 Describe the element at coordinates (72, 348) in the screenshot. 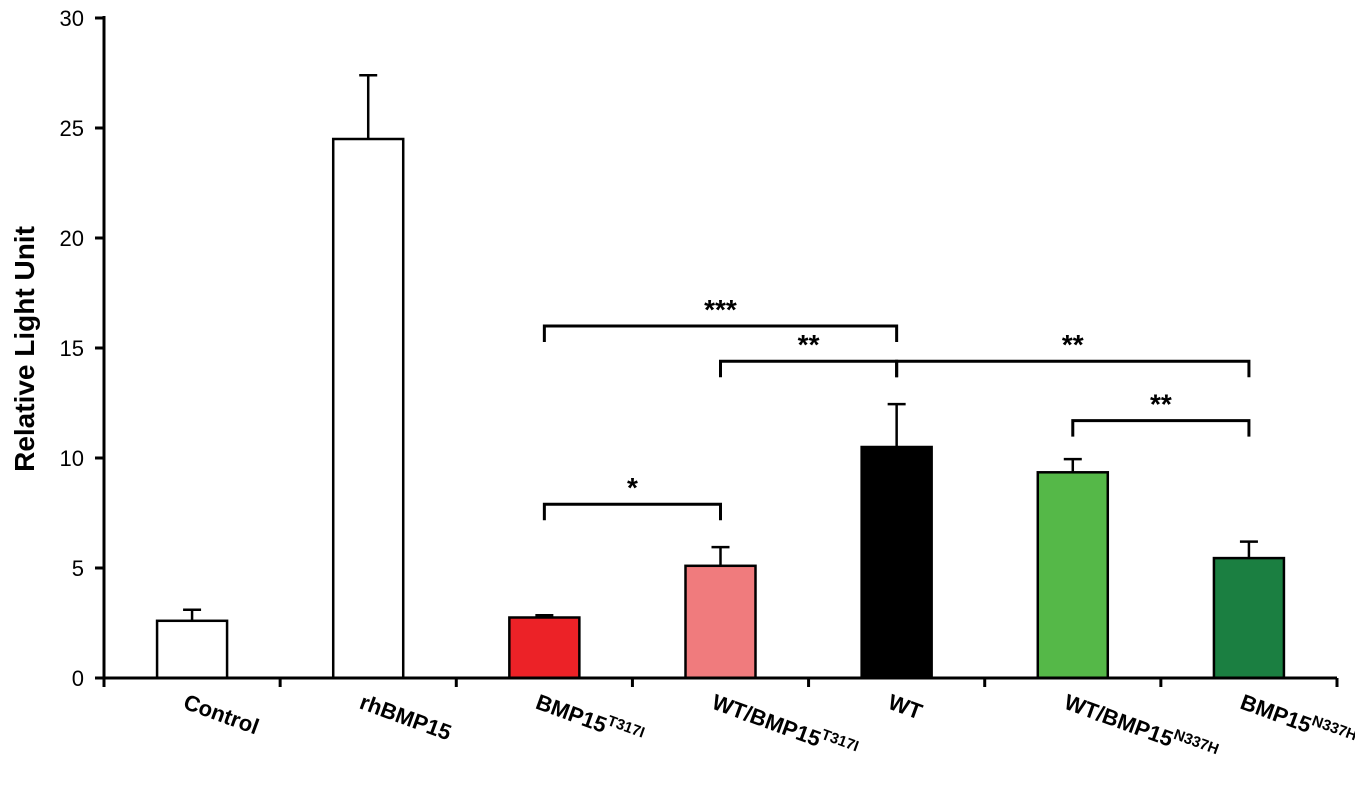

I see `y-tick-label: 15` at that location.